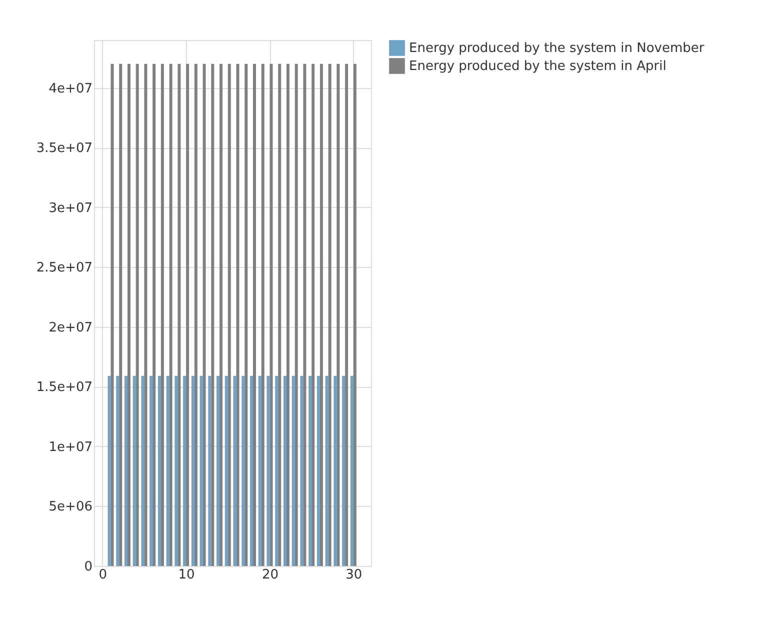  What do you see at coordinates (270, 575) in the screenshot?
I see `x-tick-label: 20` at bounding box center [270, 575].